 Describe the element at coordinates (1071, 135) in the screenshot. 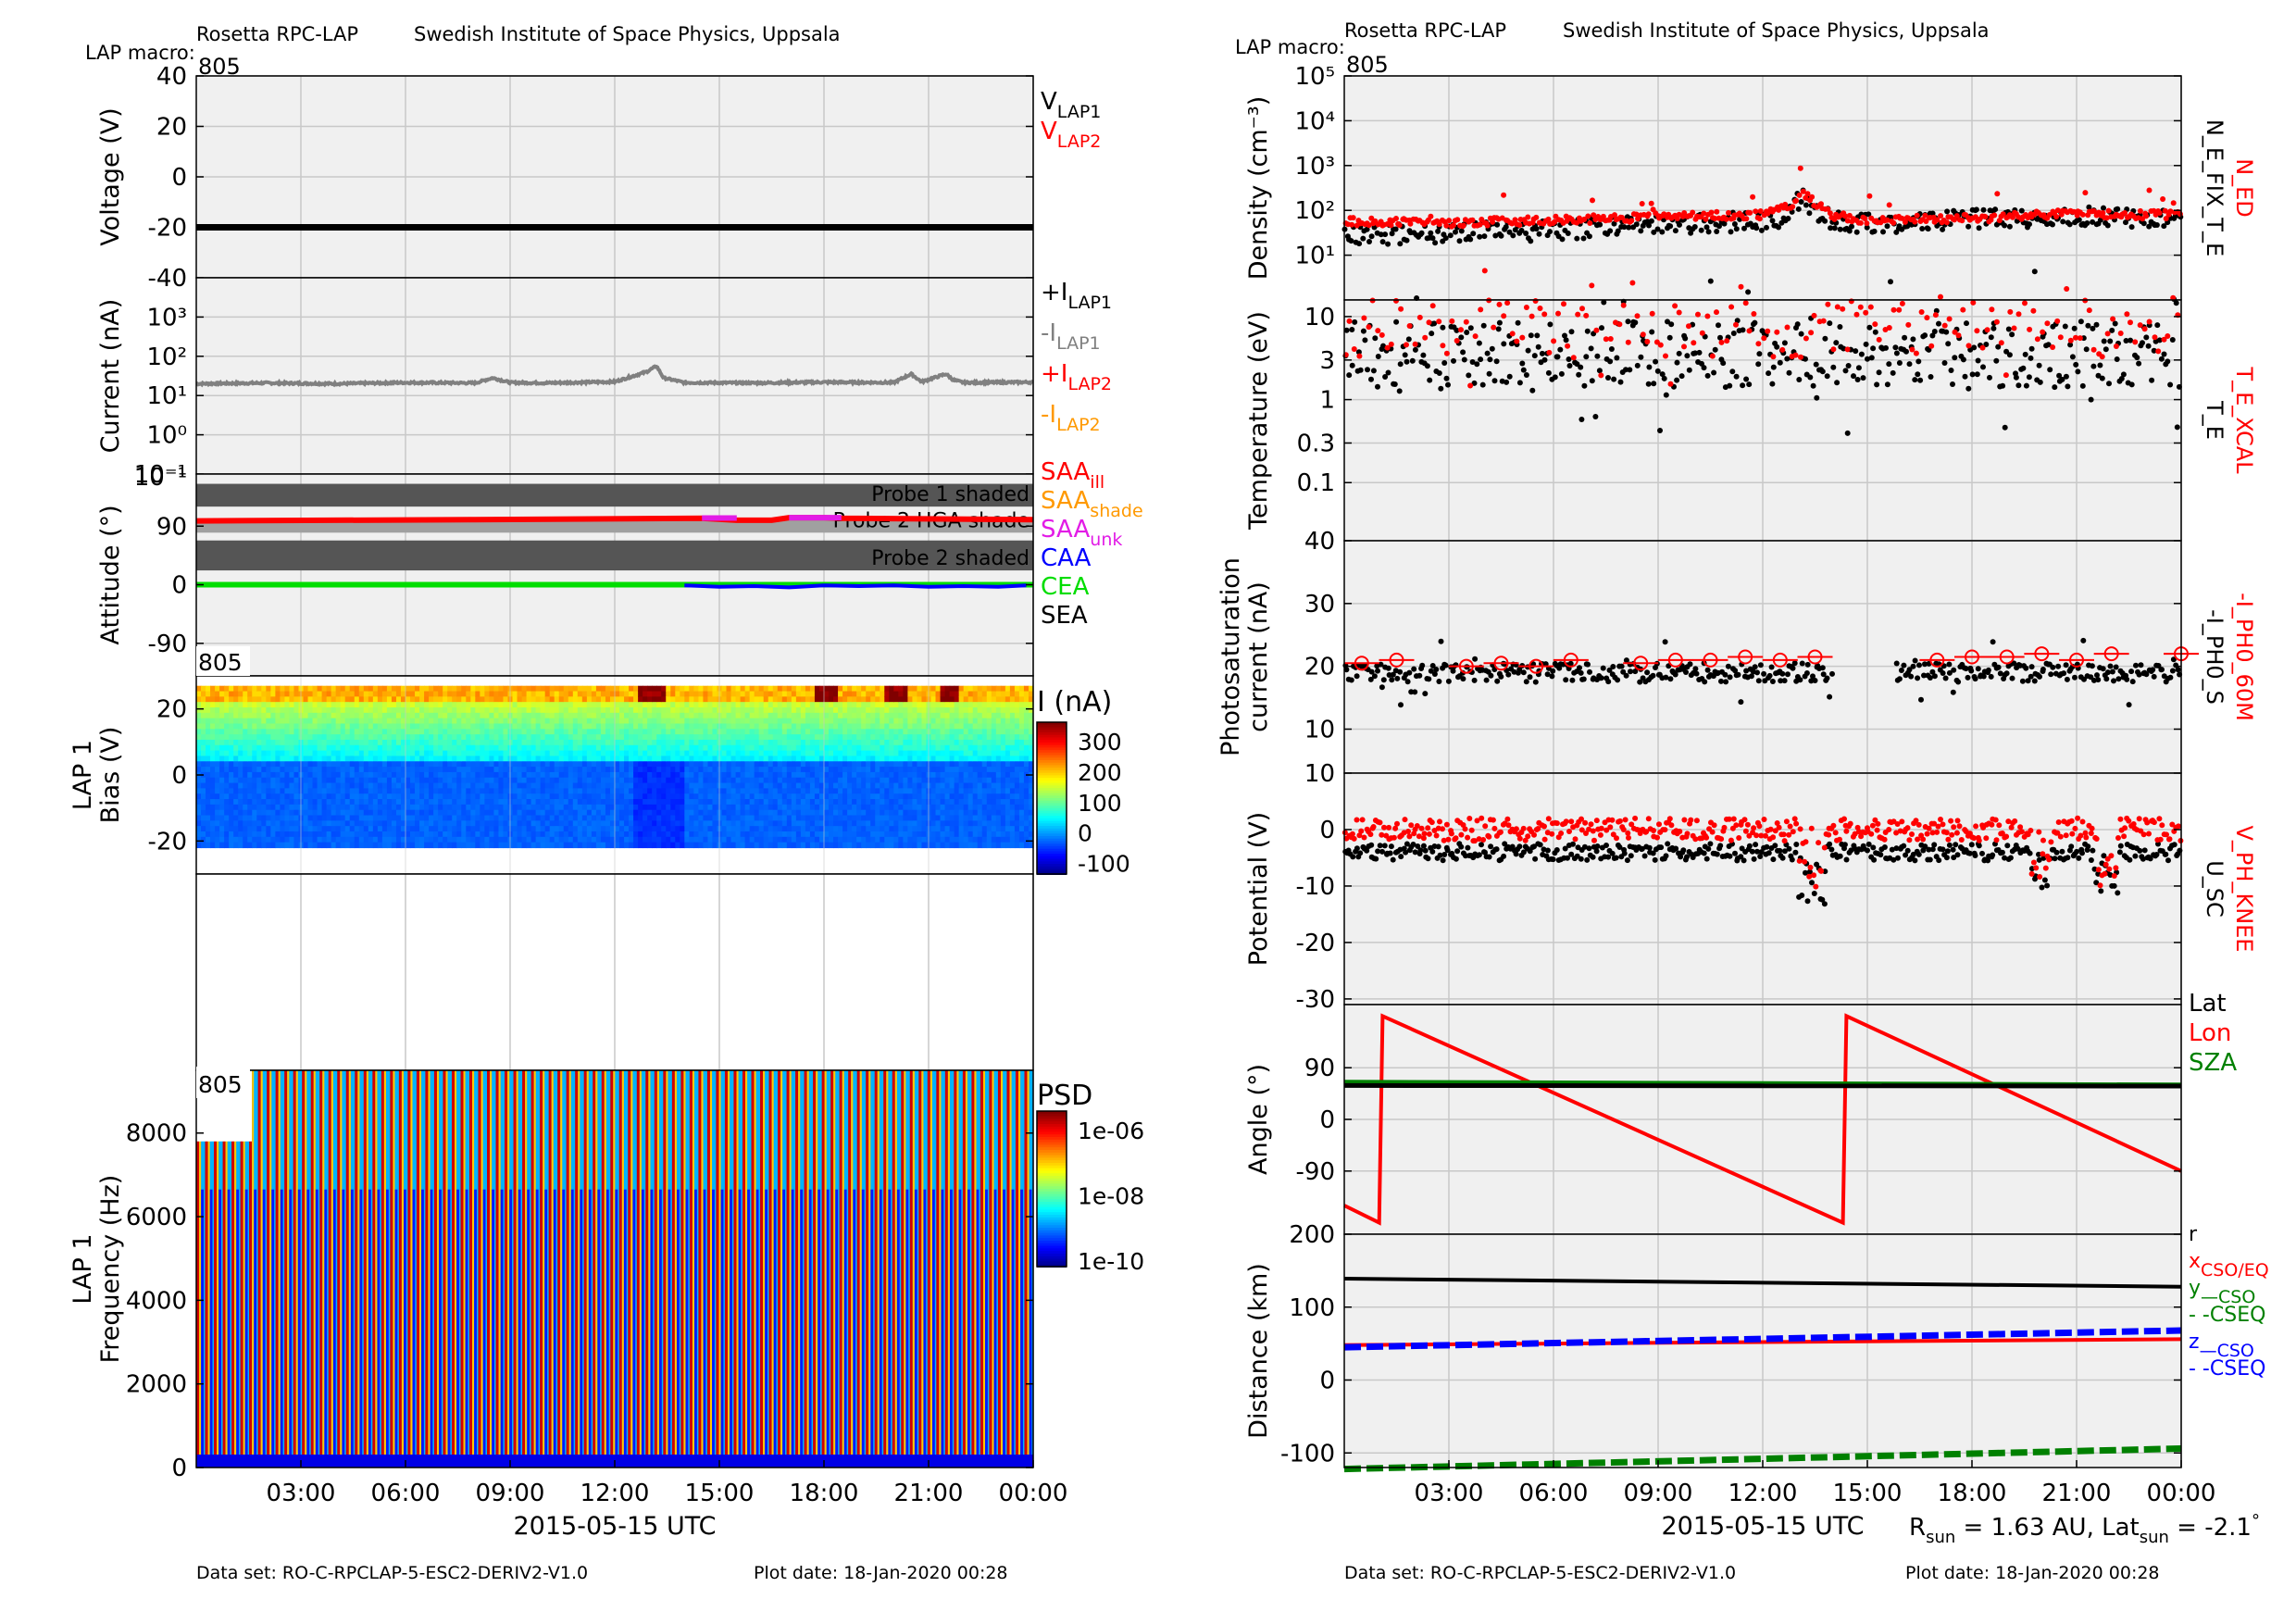

I see `voltage-legend-item: VLAP2` at that location.